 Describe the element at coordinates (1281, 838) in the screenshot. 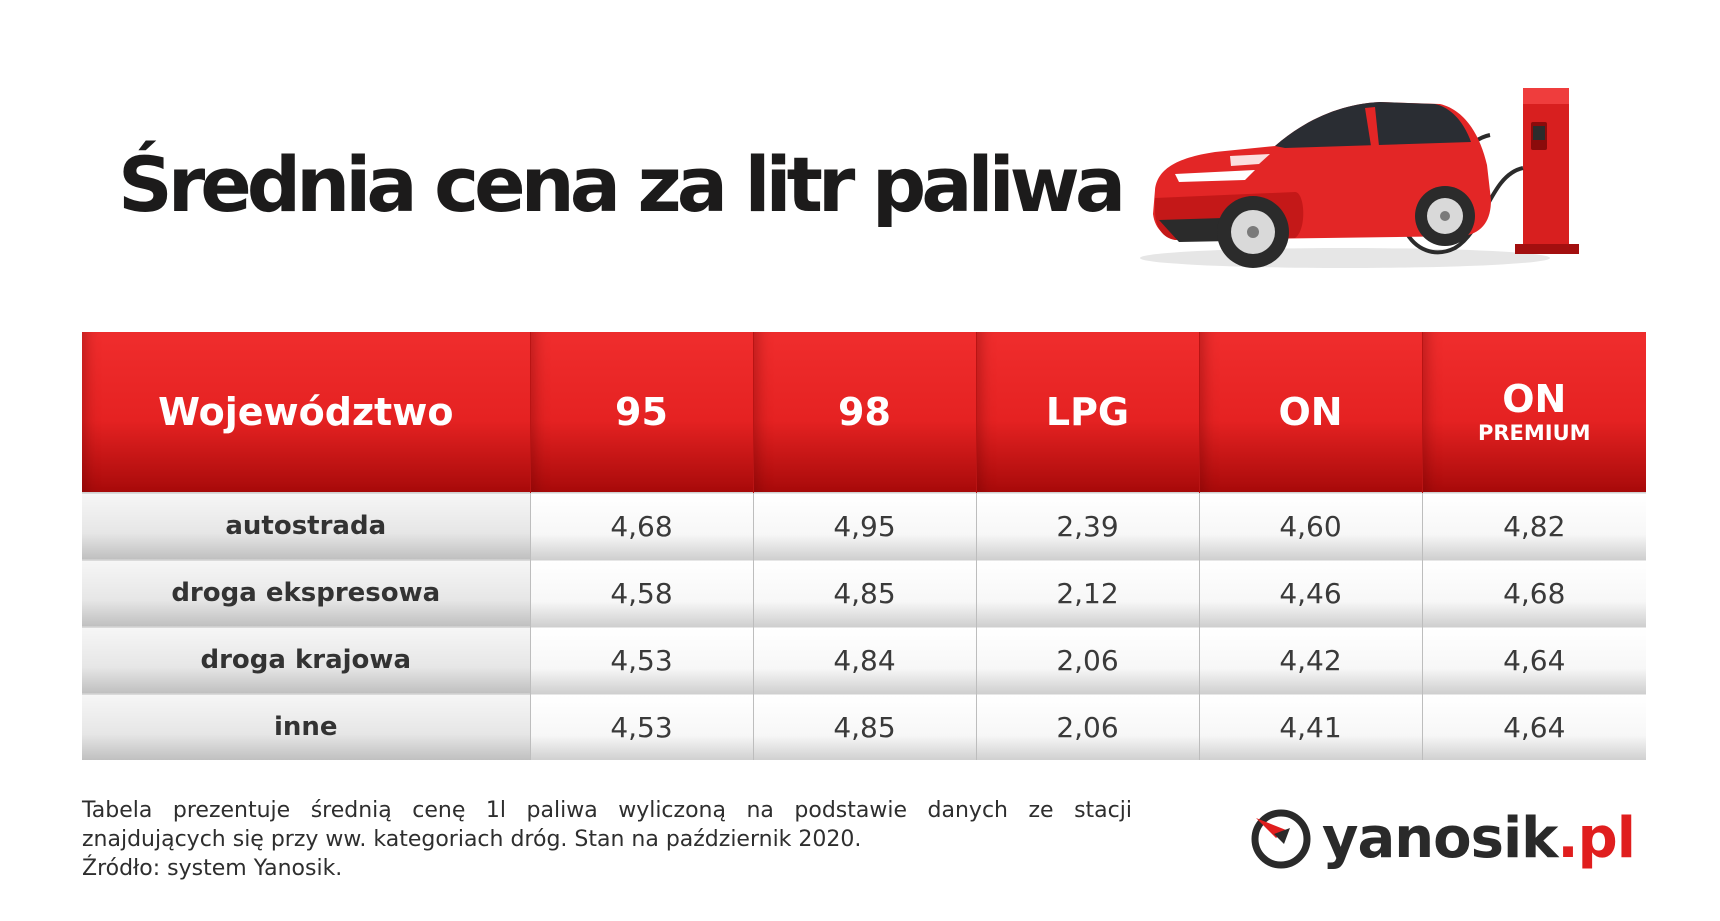

I see `yanosik-logo-icon` at that location.